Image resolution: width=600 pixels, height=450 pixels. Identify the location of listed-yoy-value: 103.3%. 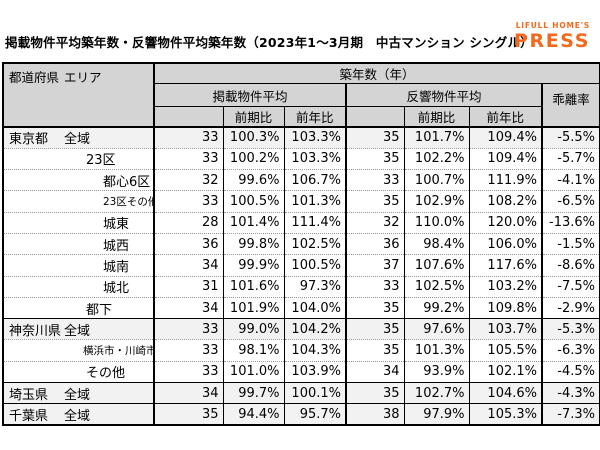
(314, 137).